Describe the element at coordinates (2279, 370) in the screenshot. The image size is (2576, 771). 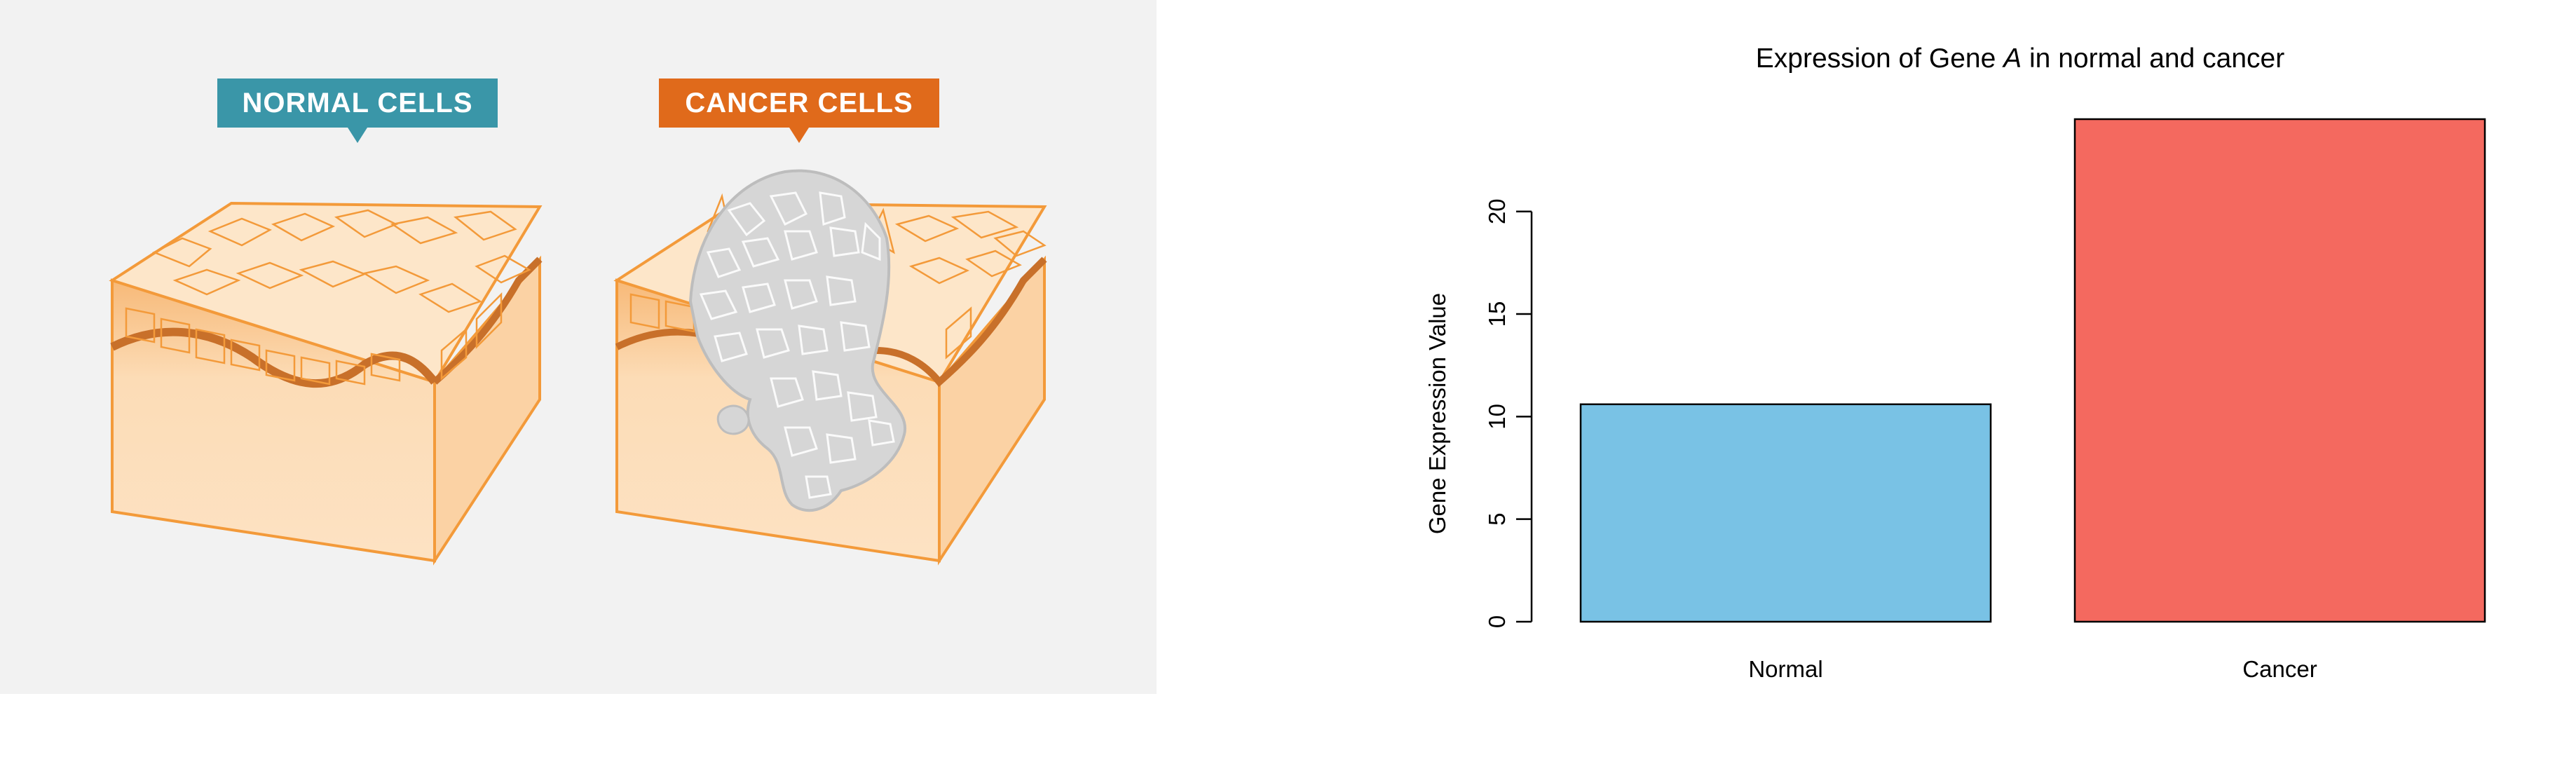
I see `bar-cancer` at that location.